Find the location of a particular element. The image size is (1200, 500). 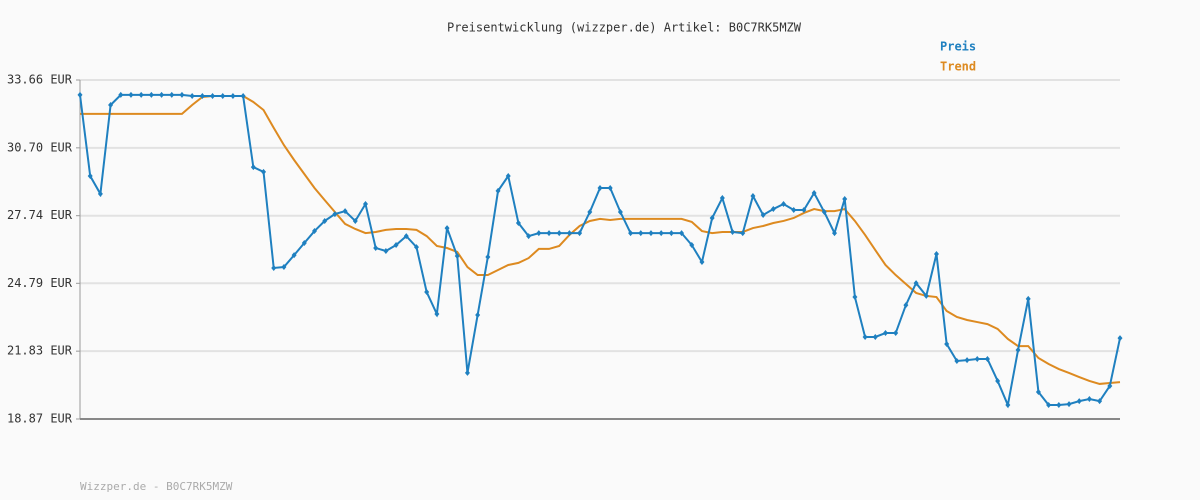

y-tick-label: 33.66 EUR is located at coordinates (40, 80).